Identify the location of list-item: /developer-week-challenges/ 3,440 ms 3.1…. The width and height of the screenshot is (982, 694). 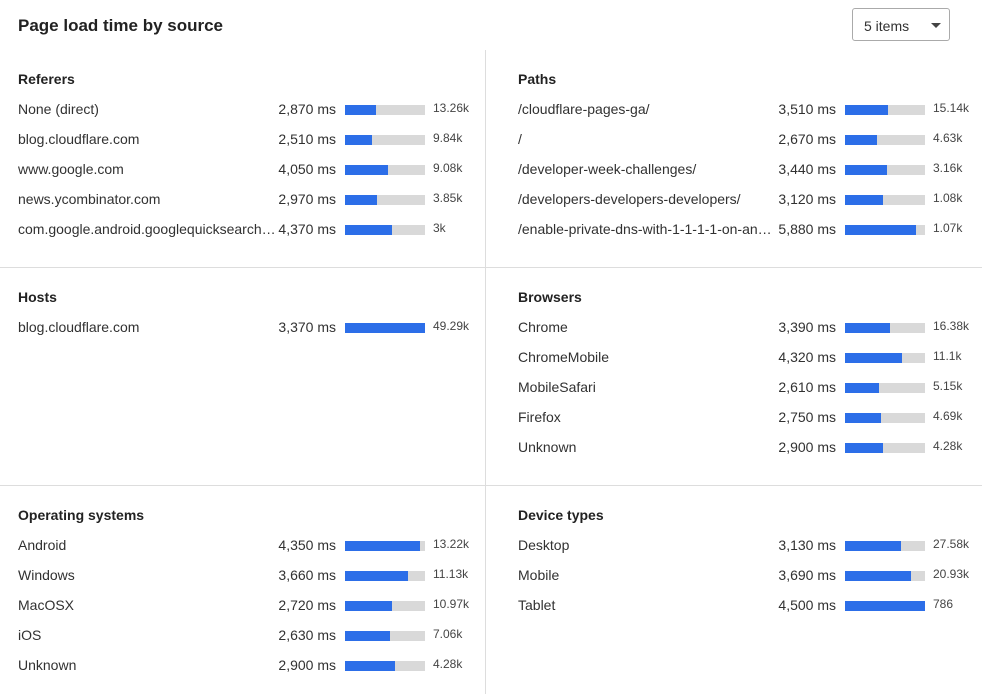
(750, 176).